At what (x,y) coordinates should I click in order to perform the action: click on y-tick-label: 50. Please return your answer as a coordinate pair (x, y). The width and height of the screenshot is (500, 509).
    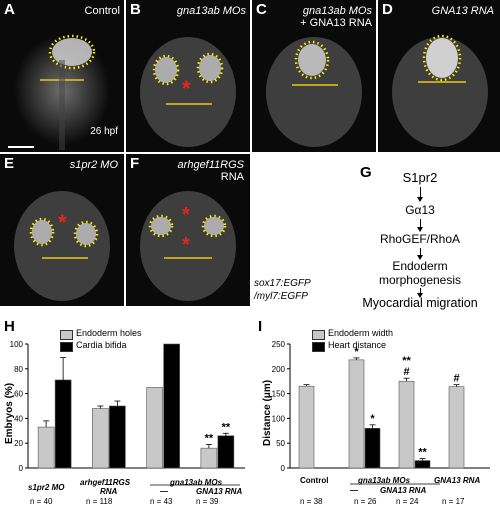
    Looking at the image, I should click on (280, 443).